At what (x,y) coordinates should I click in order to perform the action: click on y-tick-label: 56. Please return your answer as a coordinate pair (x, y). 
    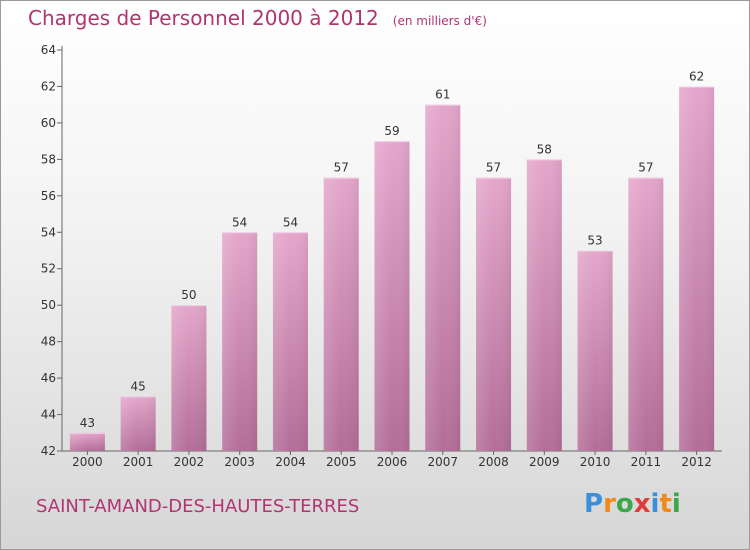
    Looking at the image, I should click on (48, 196).